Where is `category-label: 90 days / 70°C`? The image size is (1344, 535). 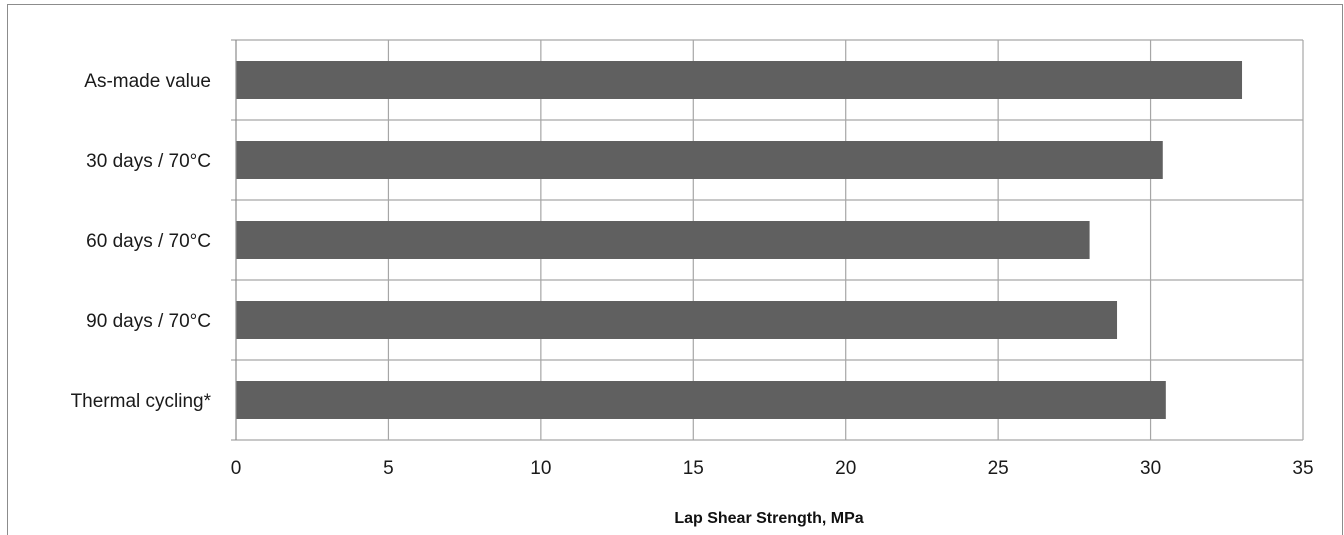 category-label: 90 days / 70°C is located at coordinates (148, 321).